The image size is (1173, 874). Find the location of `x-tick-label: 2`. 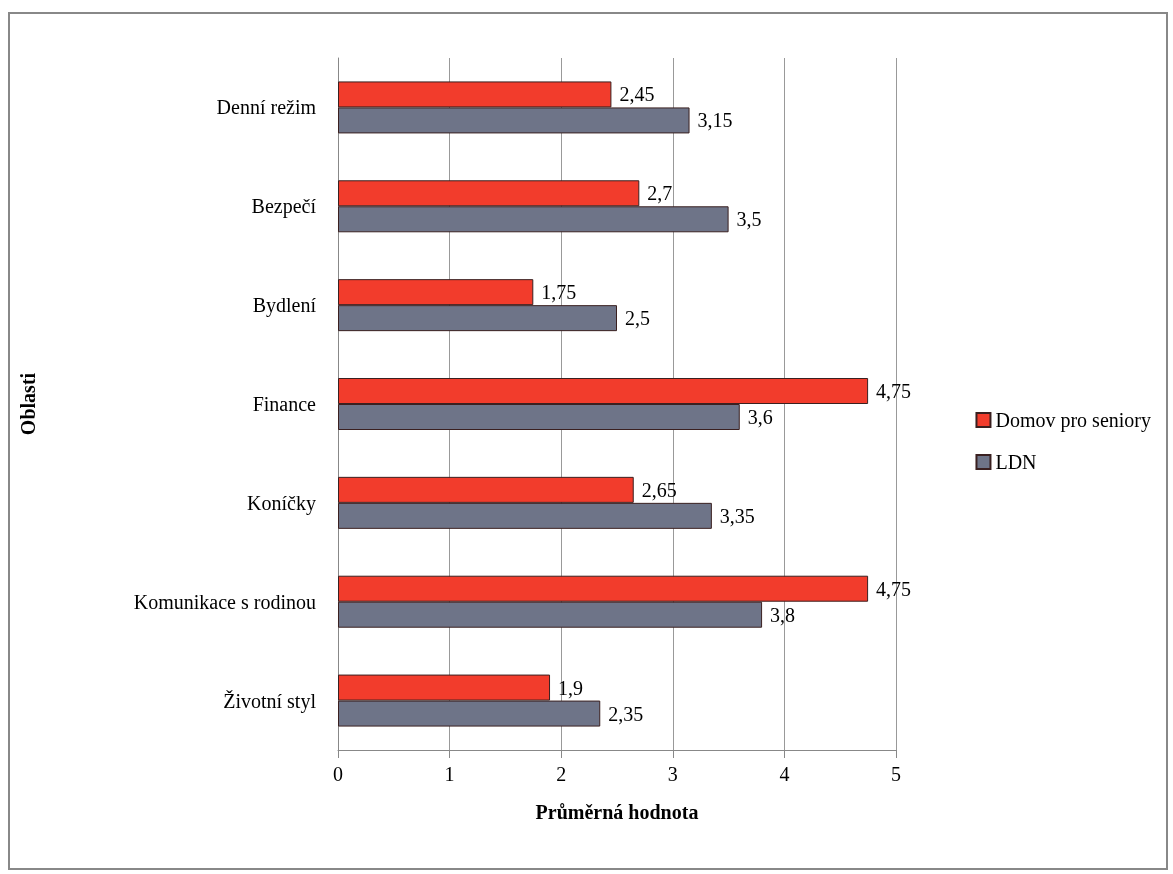

x-tick-label: 2 is located at coordinates (561, 774).